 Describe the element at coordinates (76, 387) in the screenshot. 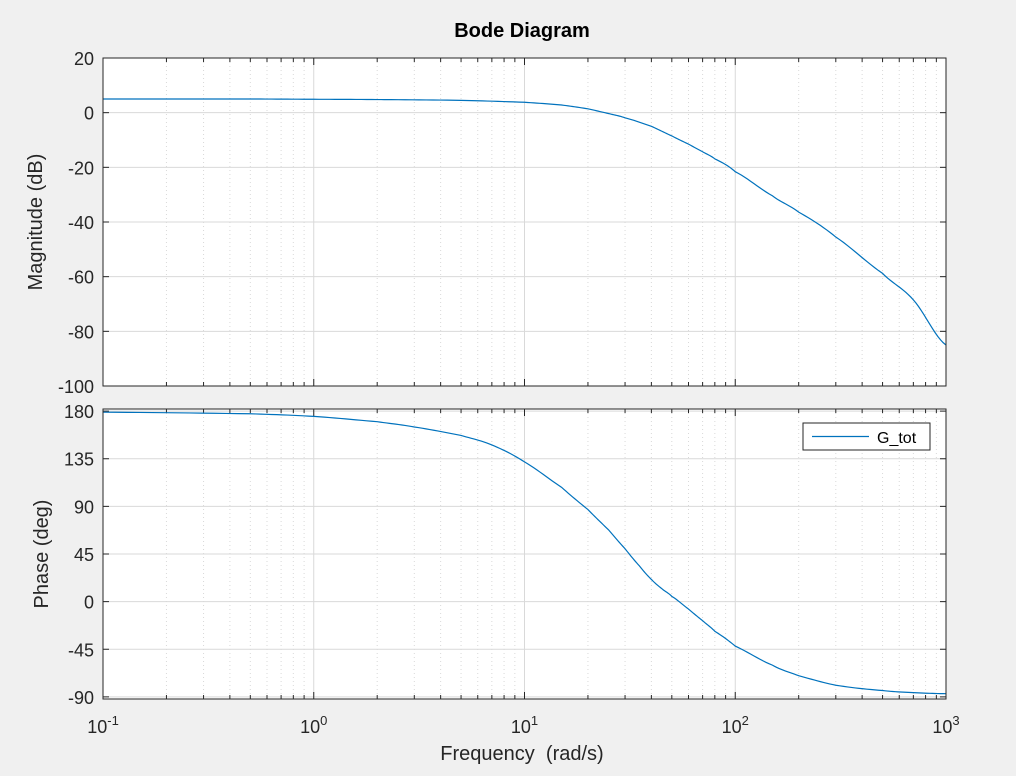

I see `magnitude-y-tick-label: -100` at that location.